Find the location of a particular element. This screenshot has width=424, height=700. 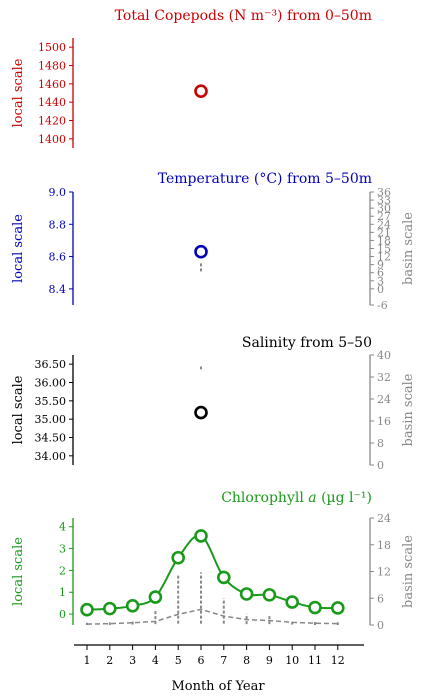

panel-title: Chlorophyll a (µg l⁻¹) is located at coordinates (296, 498).